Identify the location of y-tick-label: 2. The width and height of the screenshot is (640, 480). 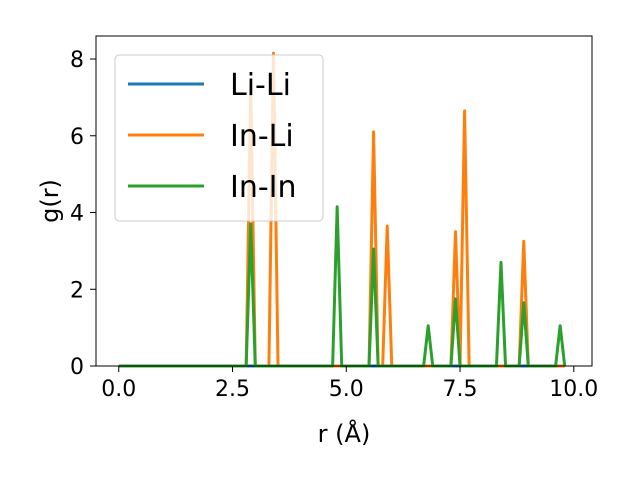
(77, 290).